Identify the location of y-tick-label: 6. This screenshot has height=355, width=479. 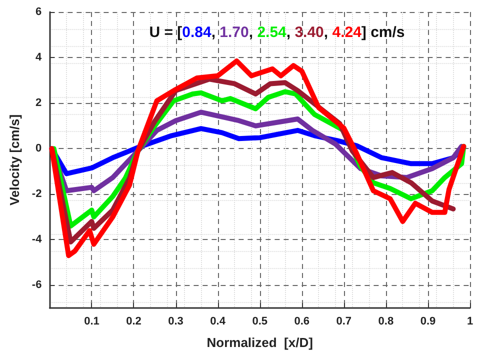
(39, 12).